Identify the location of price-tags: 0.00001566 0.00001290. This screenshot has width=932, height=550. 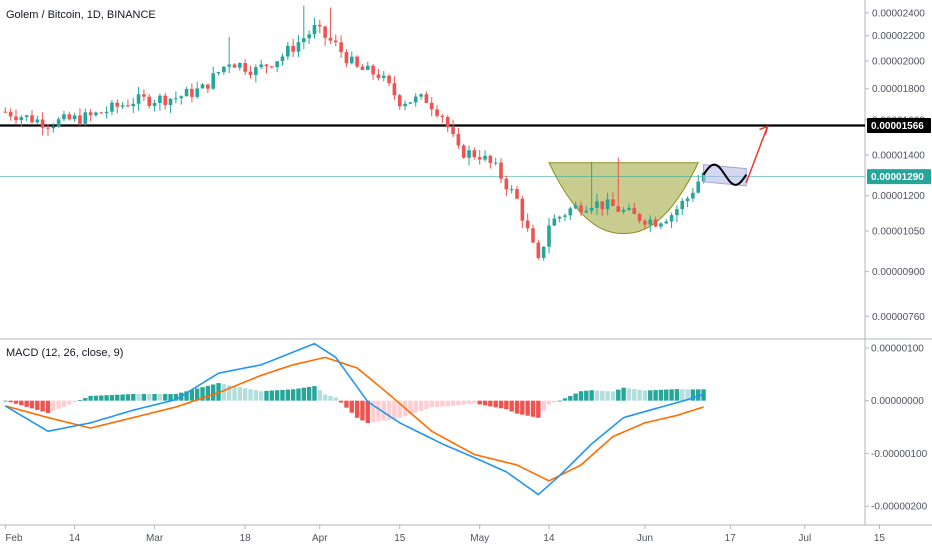
(899, 151).